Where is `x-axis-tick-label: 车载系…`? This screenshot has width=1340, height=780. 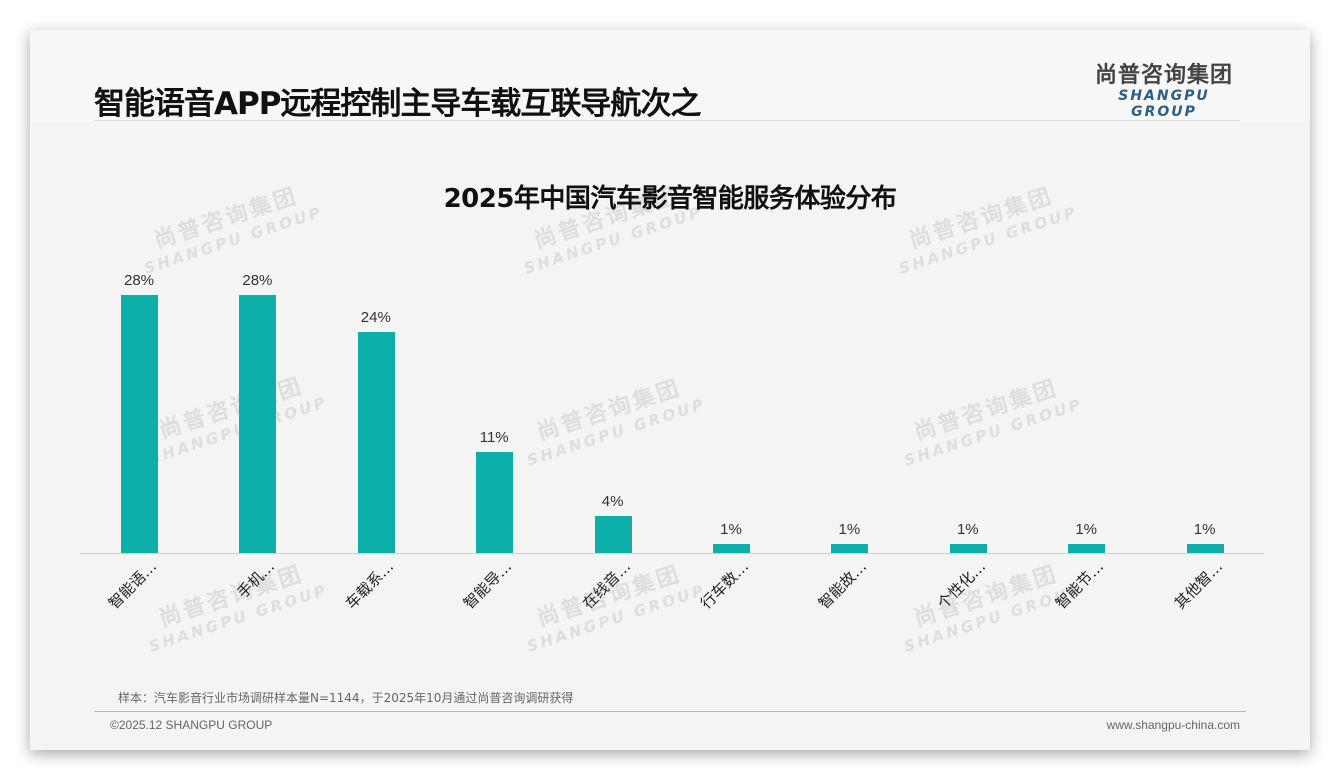 x-axis-tick-label: 车载系… is located at coordinates (369, 585).